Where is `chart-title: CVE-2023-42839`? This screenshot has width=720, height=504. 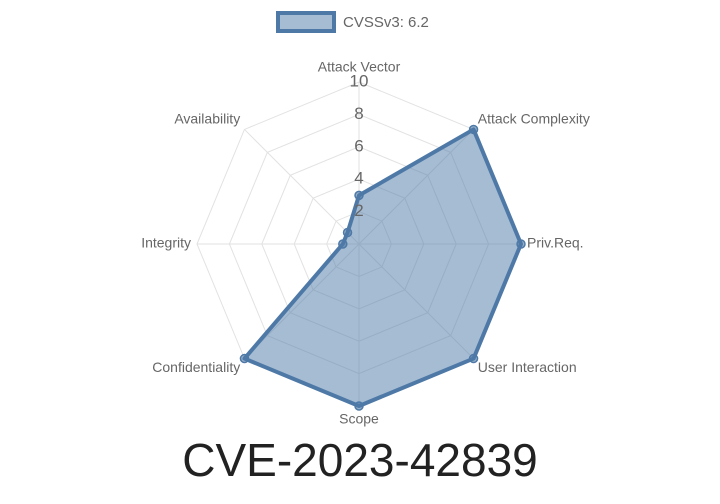
chart-title: CVE-2023-42839 is located at coordinates (359, 460).